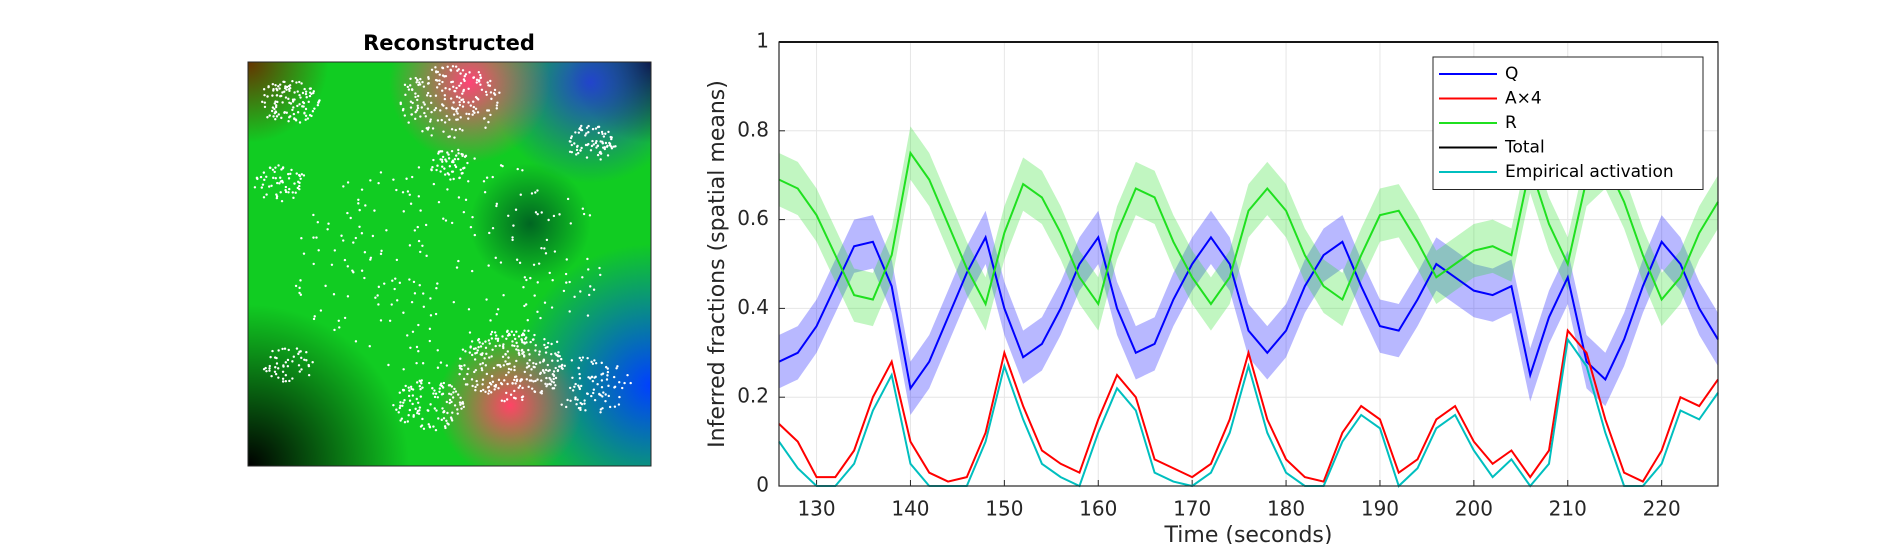 This screenshot has width=1891, height=544. Describe the element at coordinates (1511, 74) in the screenshot. I see `legend-label: Q` at that location.